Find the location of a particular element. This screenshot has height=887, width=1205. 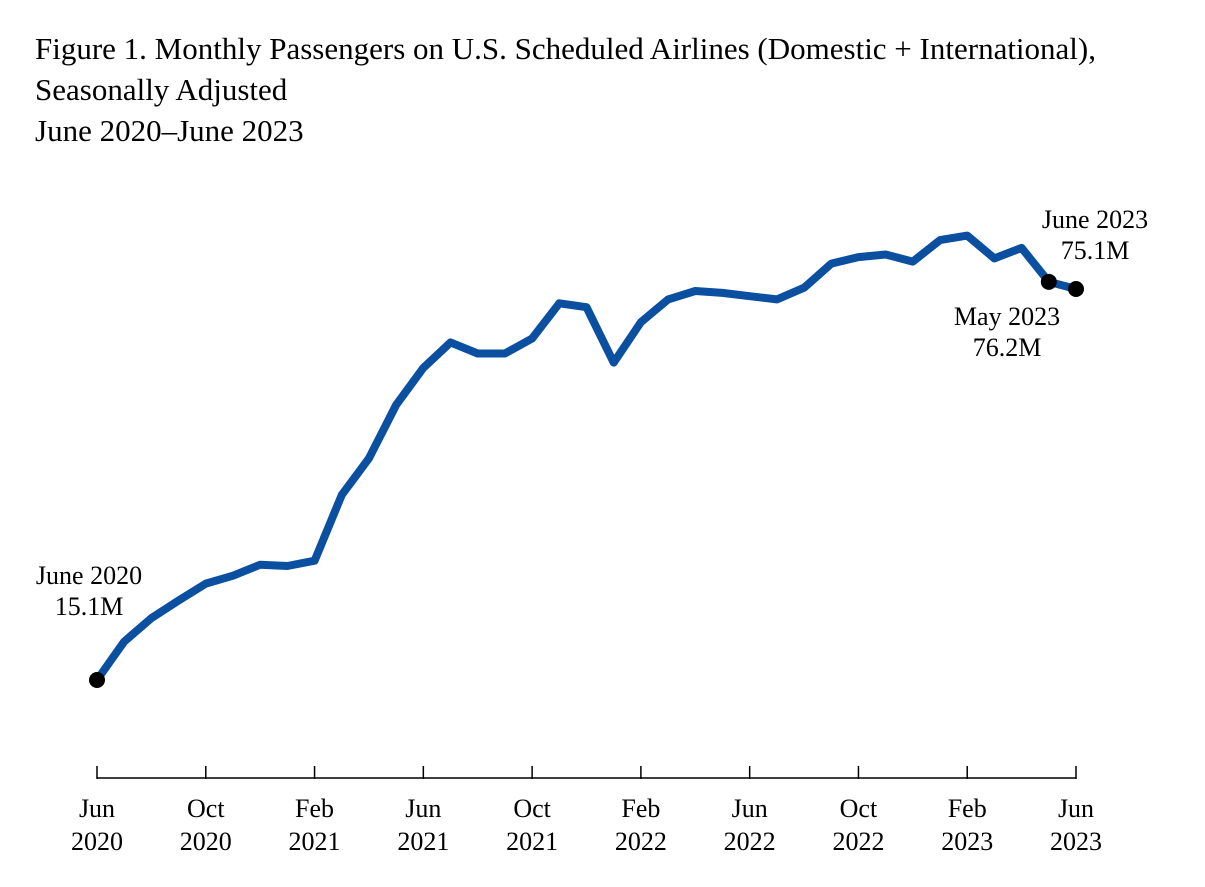

annotation-date: May 2023 is located at coordinates (1007, 316).